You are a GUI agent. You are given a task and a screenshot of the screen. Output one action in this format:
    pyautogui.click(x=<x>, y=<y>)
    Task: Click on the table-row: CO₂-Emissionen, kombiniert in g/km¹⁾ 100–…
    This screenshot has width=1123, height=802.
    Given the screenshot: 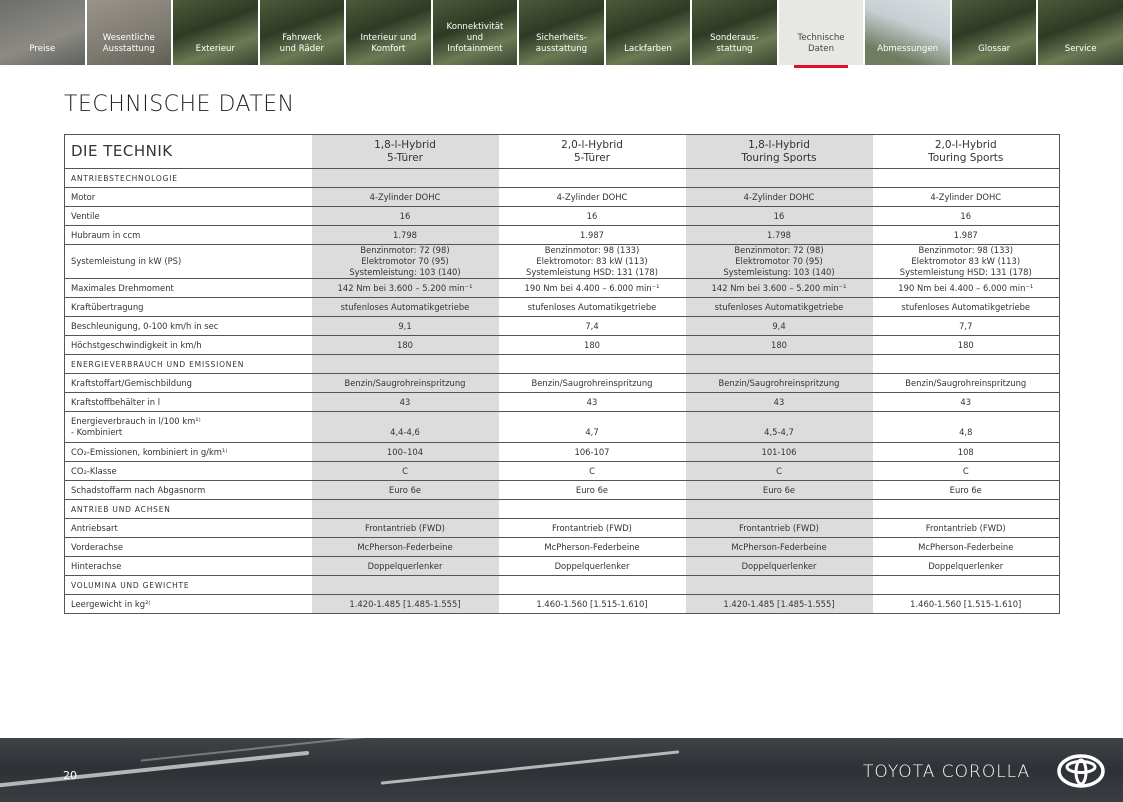 What is the action you would take?
    pyautogui.click(x=562, y=452)
    